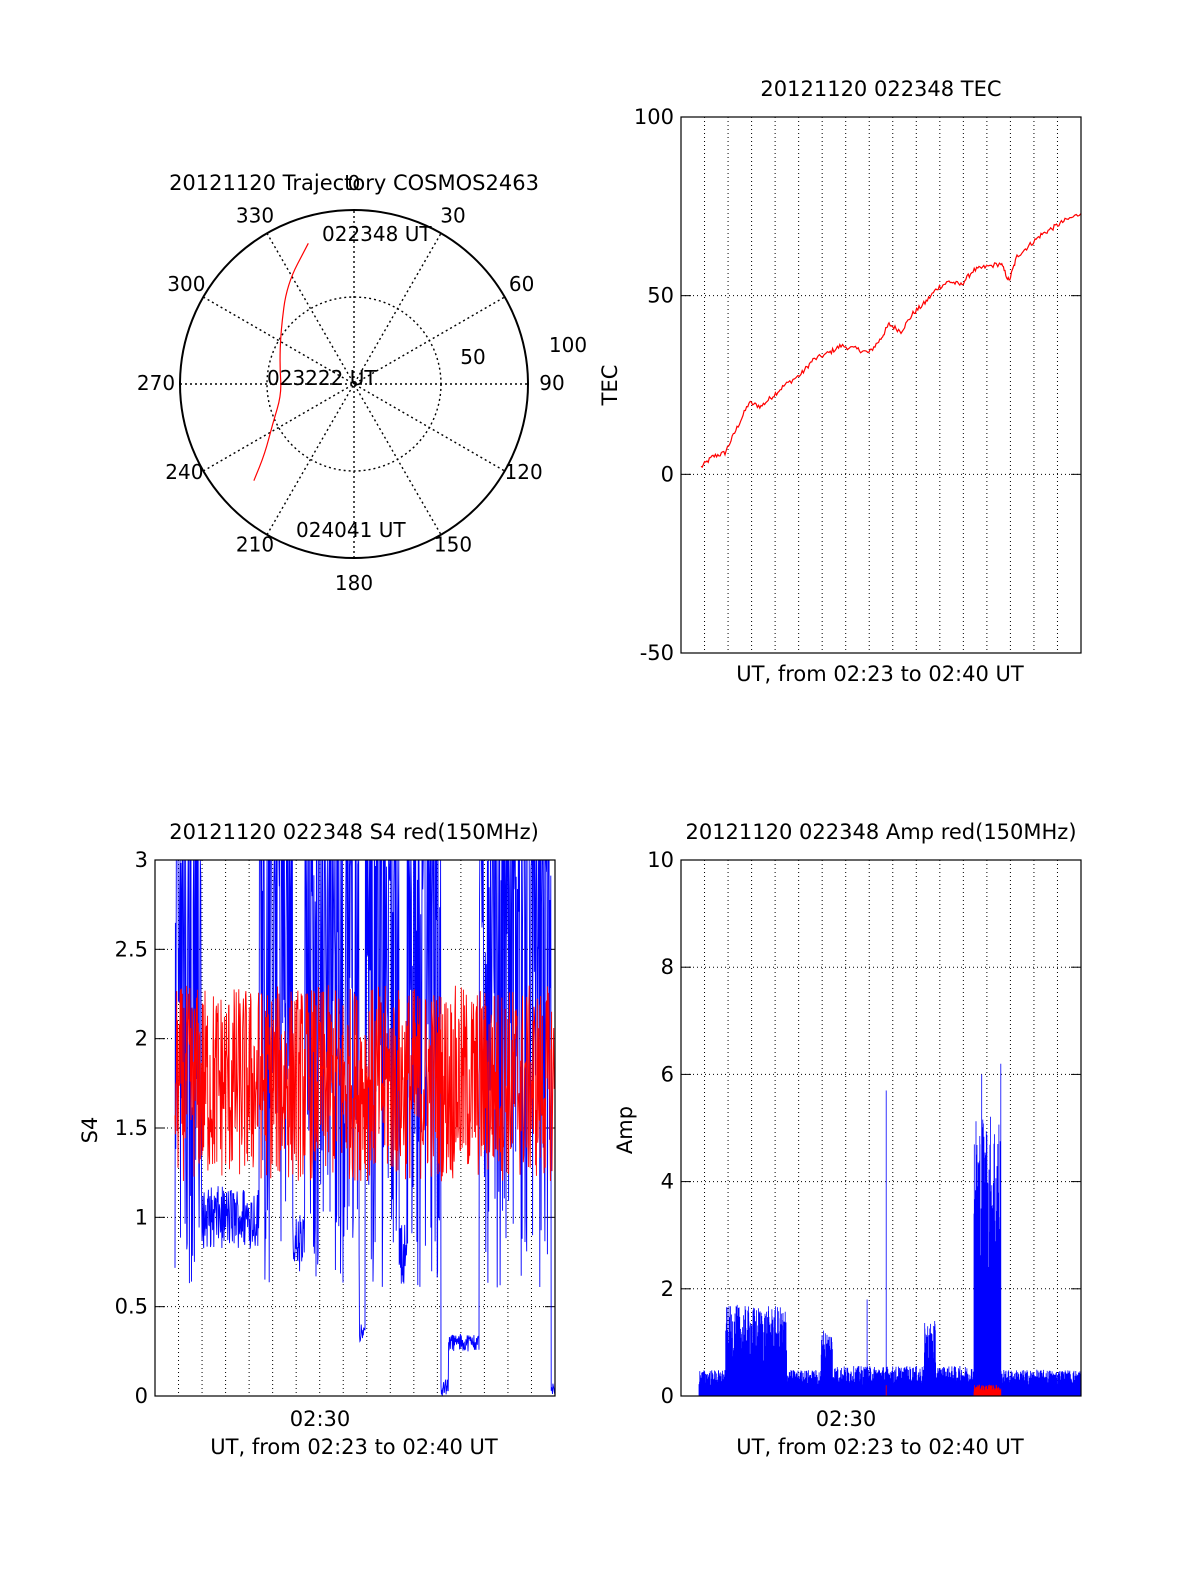  I want to click on tec-title: 20121120 022348 TEC, so click(880, 89).